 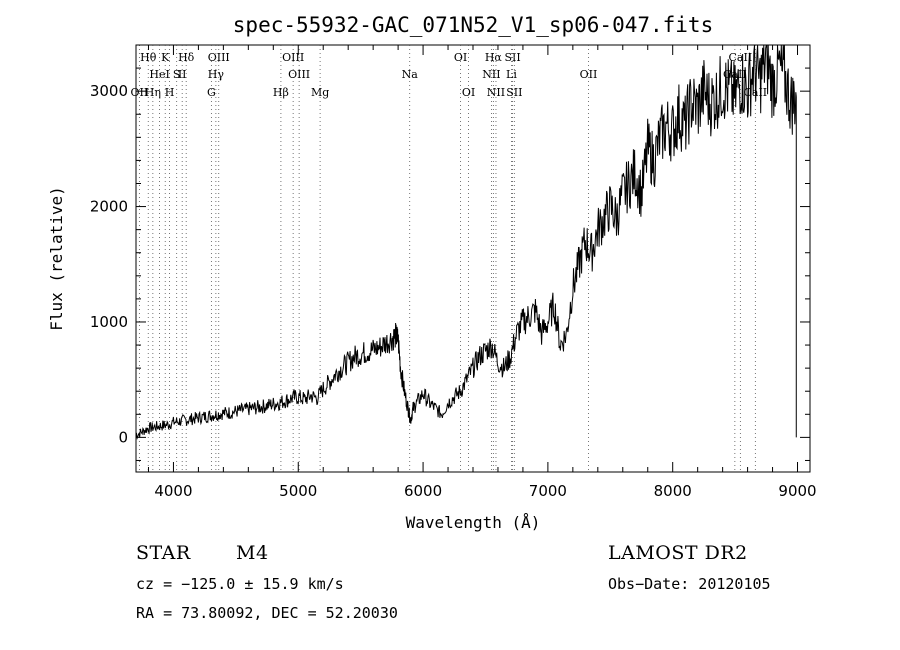 I want to click on coordinates-text: RA = 73.80092, DEC = 52.20030, so click(x=267, y=613).